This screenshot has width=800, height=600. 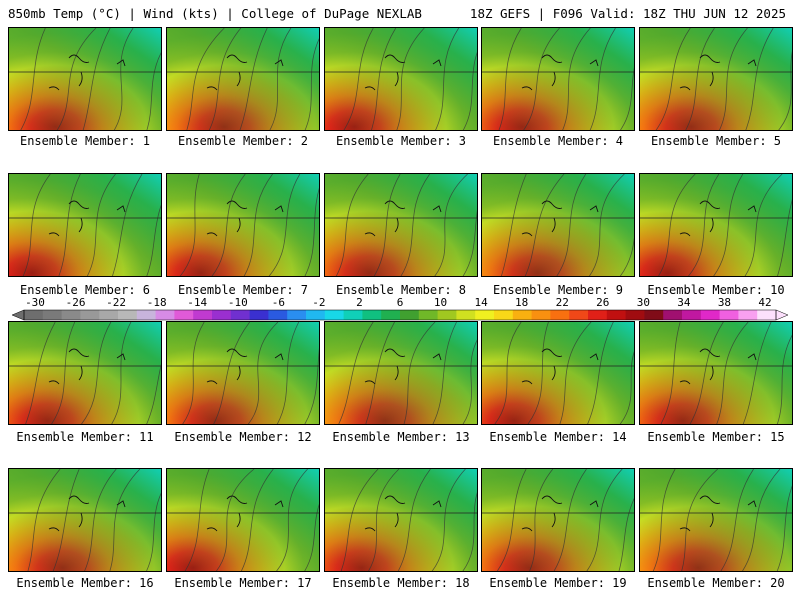 What do you see at coordinates (85, 437) in the screenshot?
I see `ensemble-member-label: Ensemble Member: 11` at bounding box center [85, 437].